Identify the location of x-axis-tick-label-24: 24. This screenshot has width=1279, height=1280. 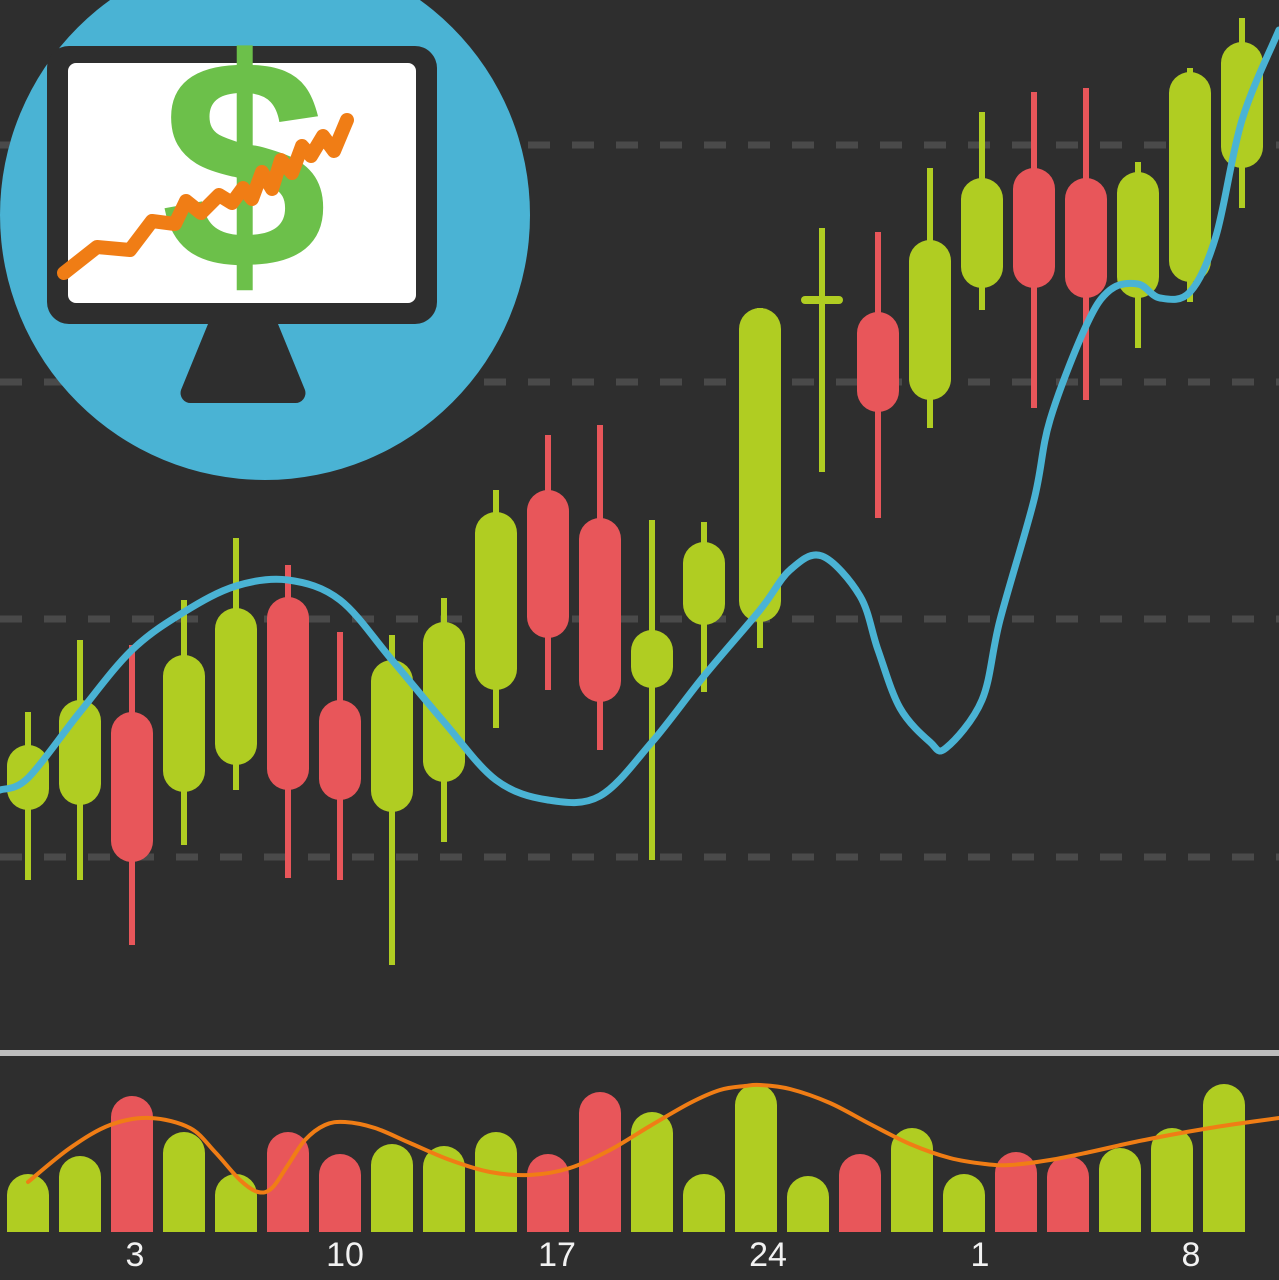
(768, 1255).